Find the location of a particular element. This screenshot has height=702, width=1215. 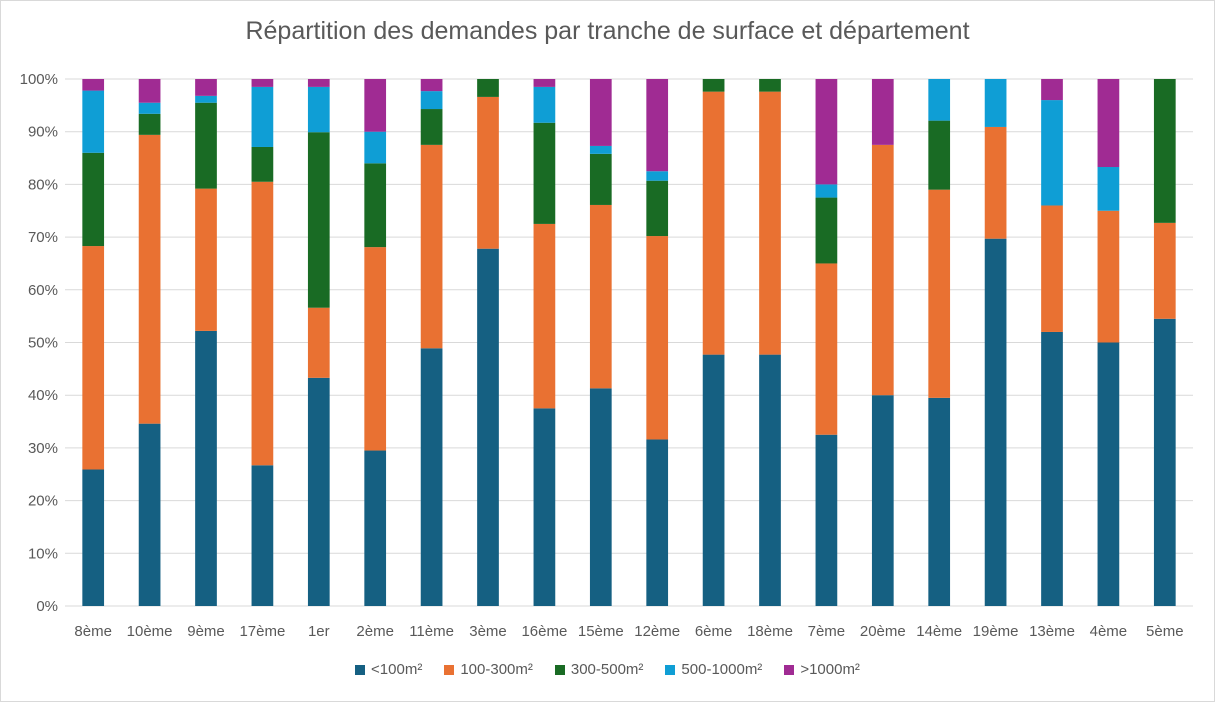

x-tick-label: 18ème is located at coordinates (770, 631).